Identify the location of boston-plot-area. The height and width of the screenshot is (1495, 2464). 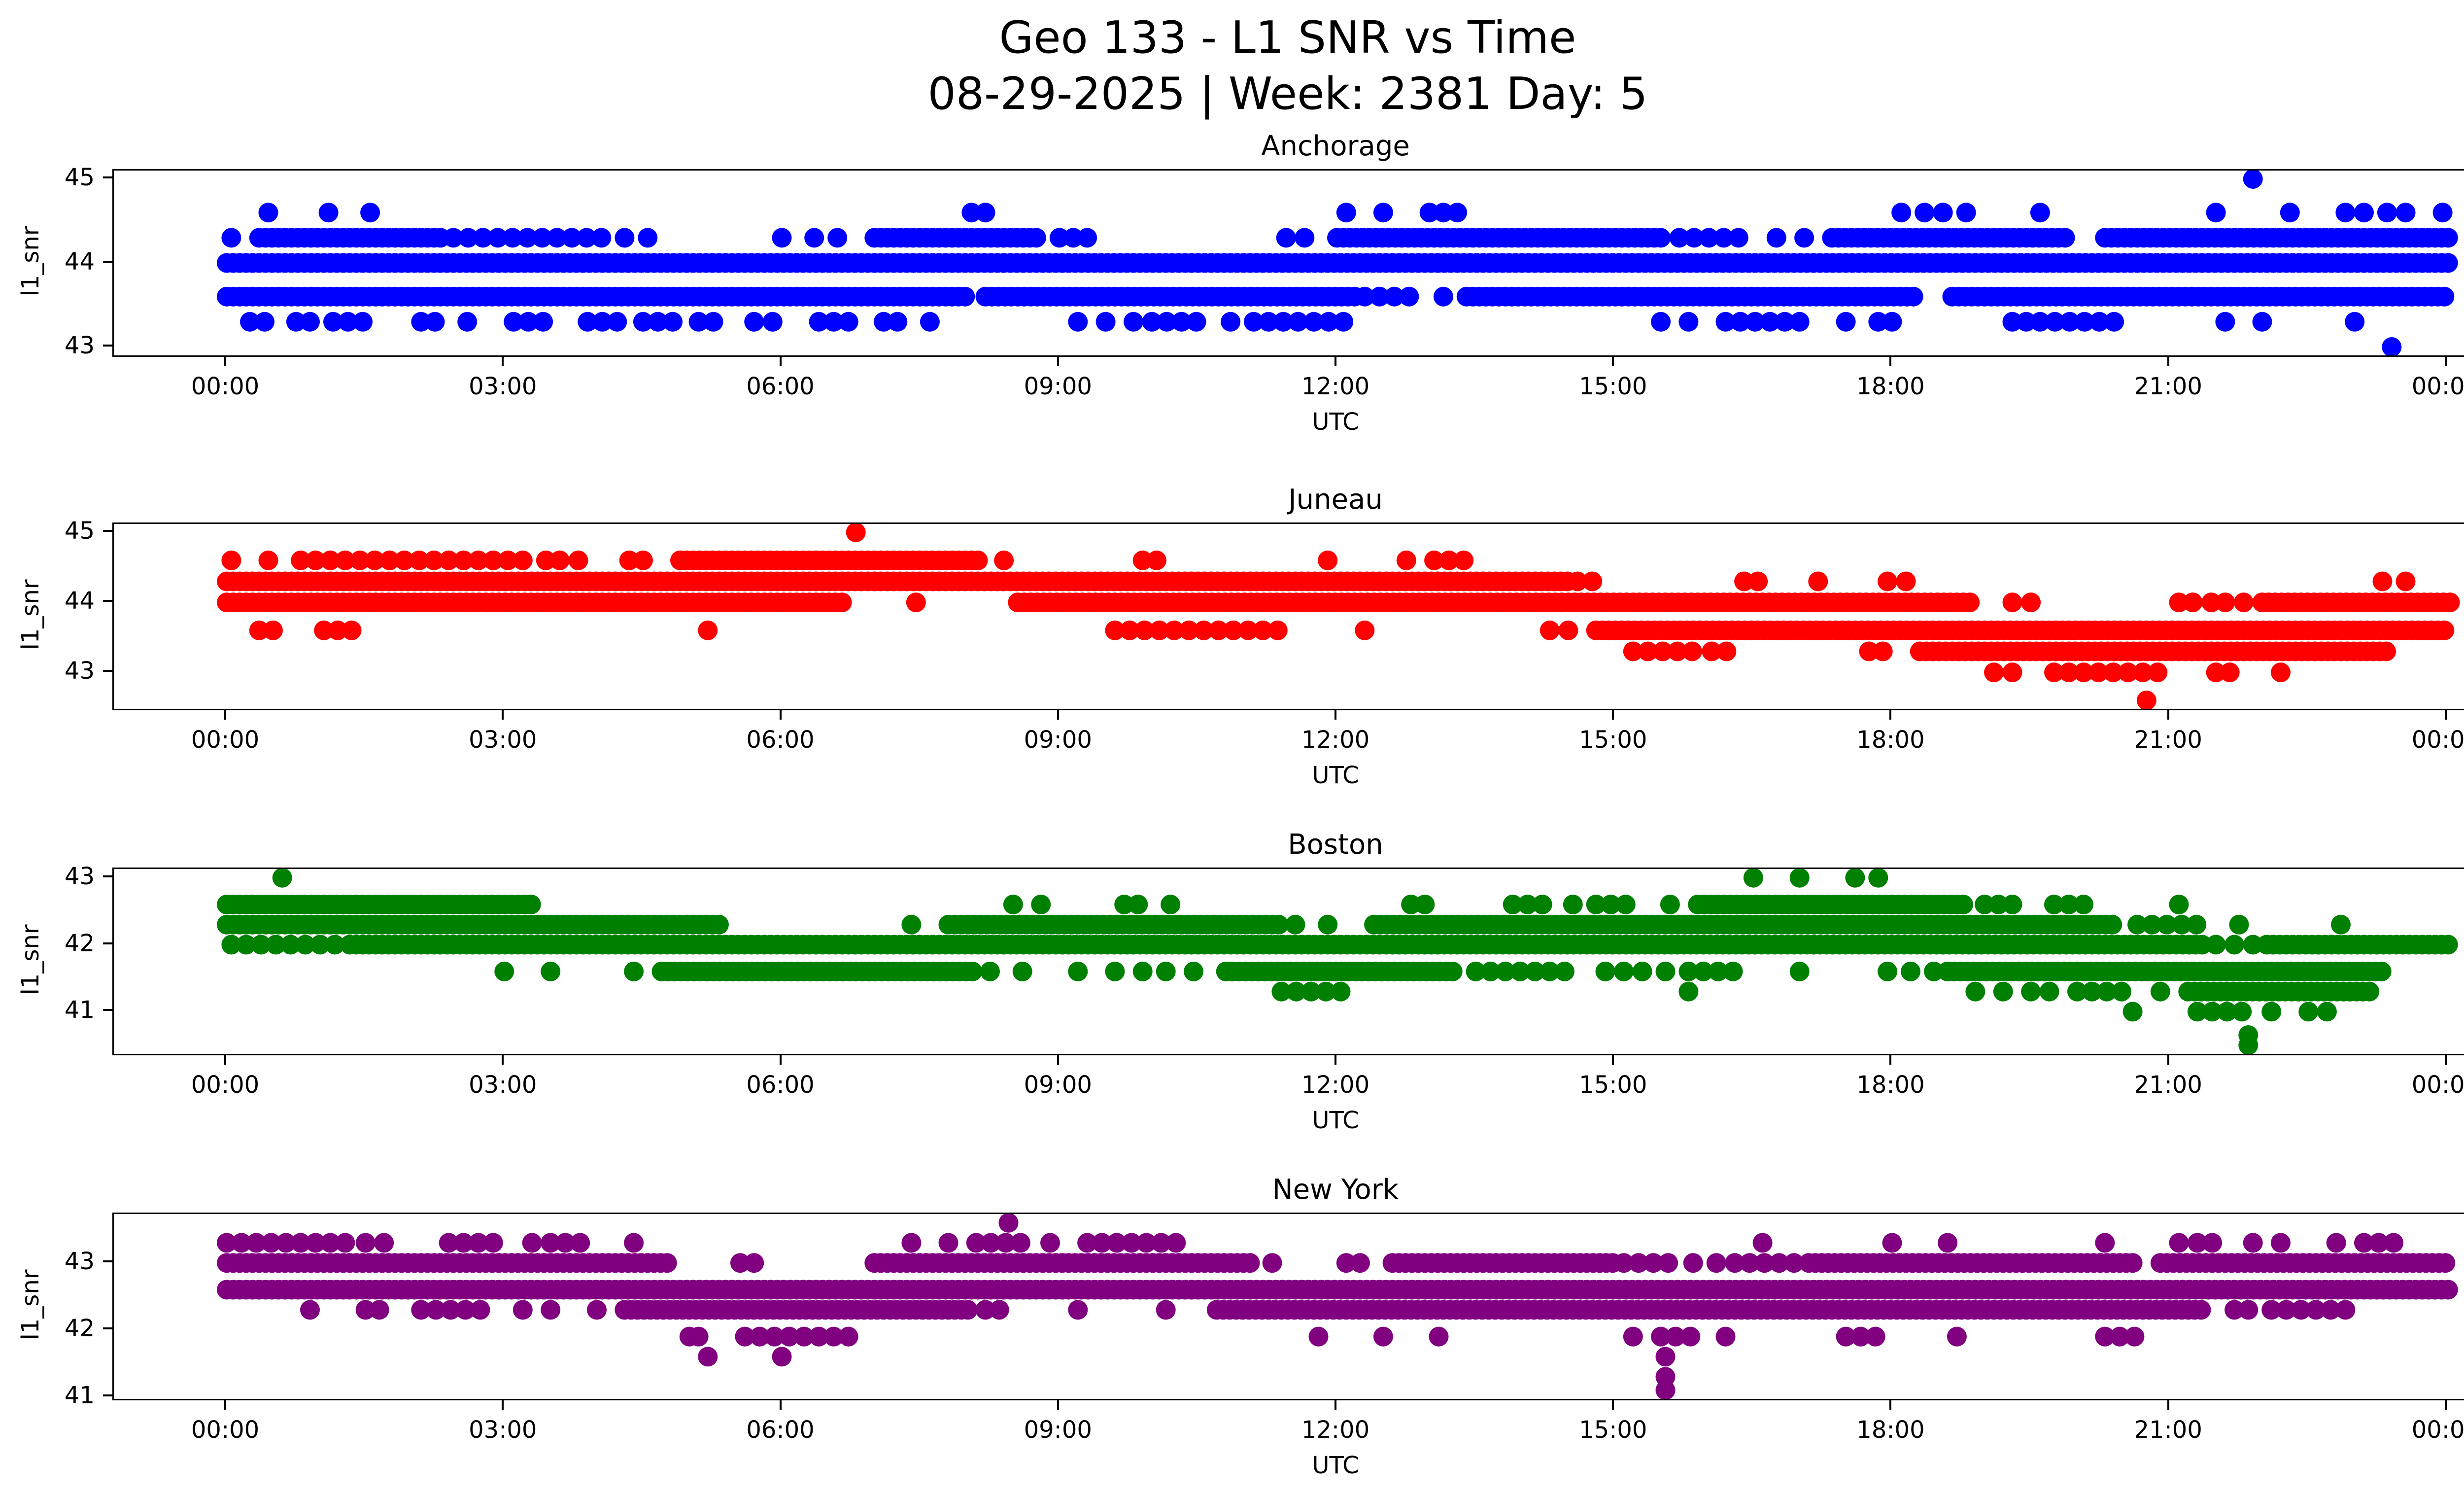
(1288, 961).